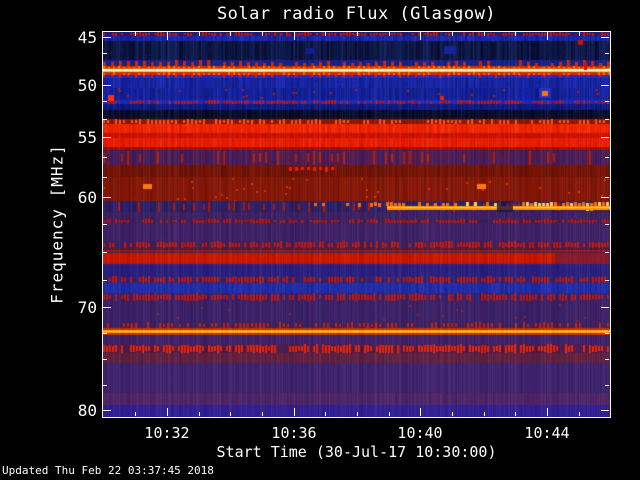  Describe the element at coordinates (87, 307) in the screenshot. I see `y-tick-label: 70` at that location.